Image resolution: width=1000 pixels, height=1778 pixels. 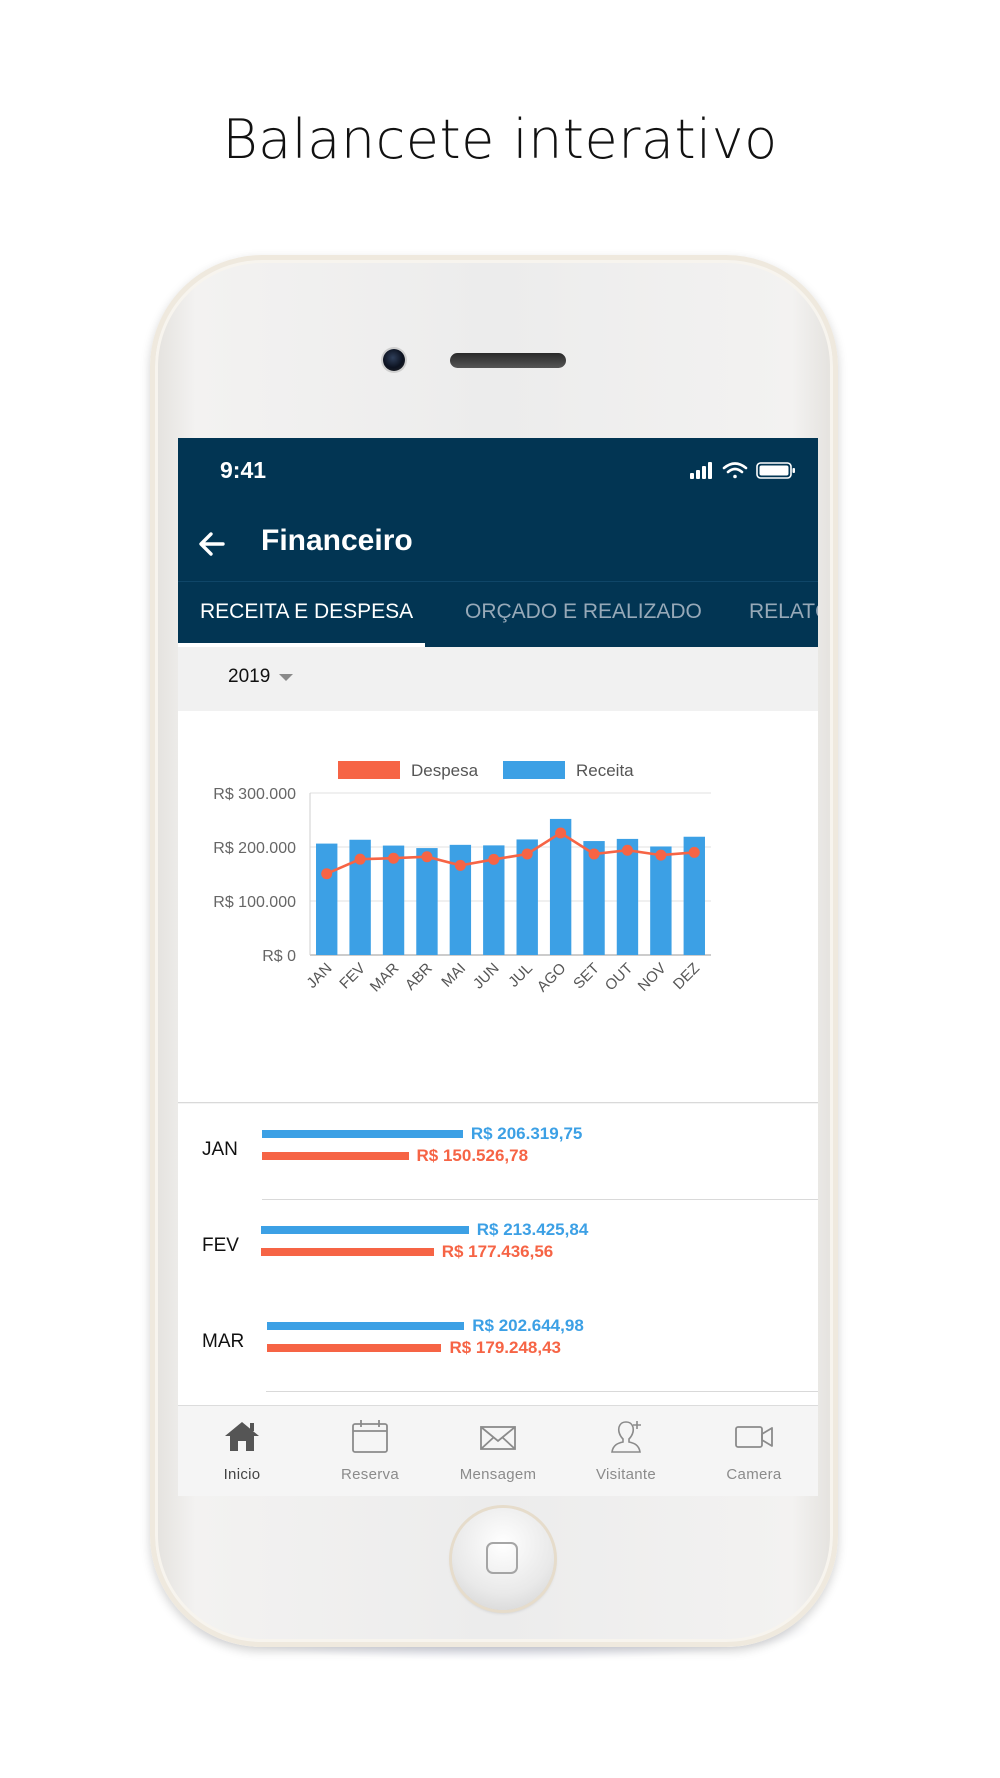 What do you see at coordinates (498, 581) in the screenshot?
I see `tabs-divider` at bounding box center [498, 581].